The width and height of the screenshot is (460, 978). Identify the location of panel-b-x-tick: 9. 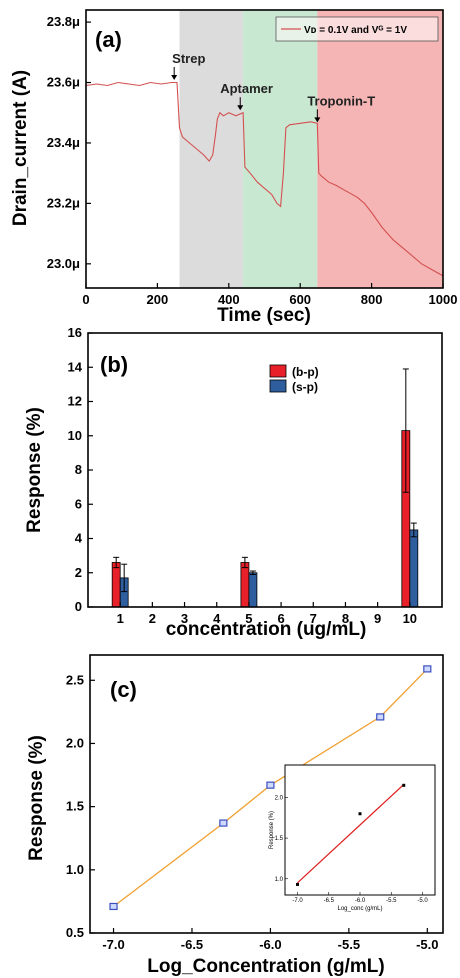
(377, 618).